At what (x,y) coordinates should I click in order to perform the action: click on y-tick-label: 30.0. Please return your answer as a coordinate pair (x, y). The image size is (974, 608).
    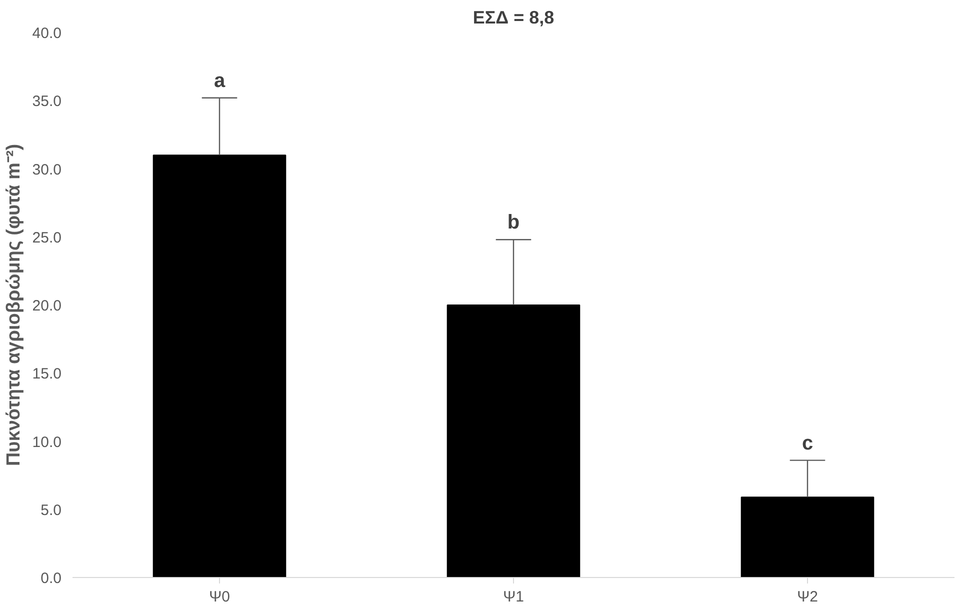
    Looking at the image, I should click on (47, 169).